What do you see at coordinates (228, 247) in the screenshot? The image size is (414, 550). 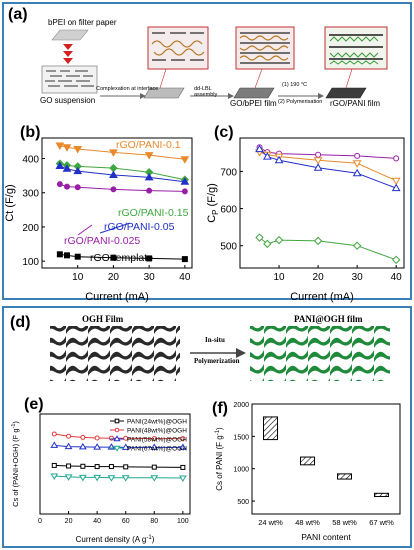 I see `y-tick-label: 500` at bounding box center [228, 247].